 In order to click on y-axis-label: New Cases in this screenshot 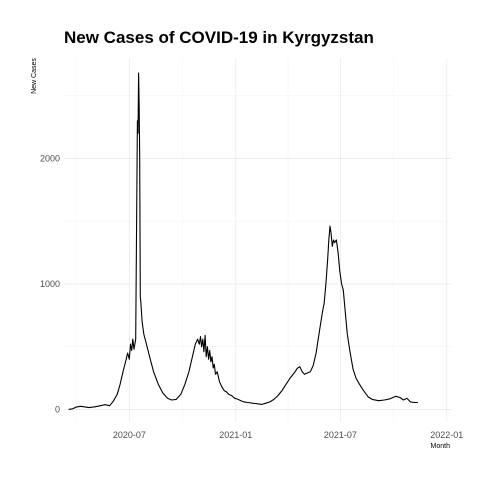, I will do `click(34, 76)`.